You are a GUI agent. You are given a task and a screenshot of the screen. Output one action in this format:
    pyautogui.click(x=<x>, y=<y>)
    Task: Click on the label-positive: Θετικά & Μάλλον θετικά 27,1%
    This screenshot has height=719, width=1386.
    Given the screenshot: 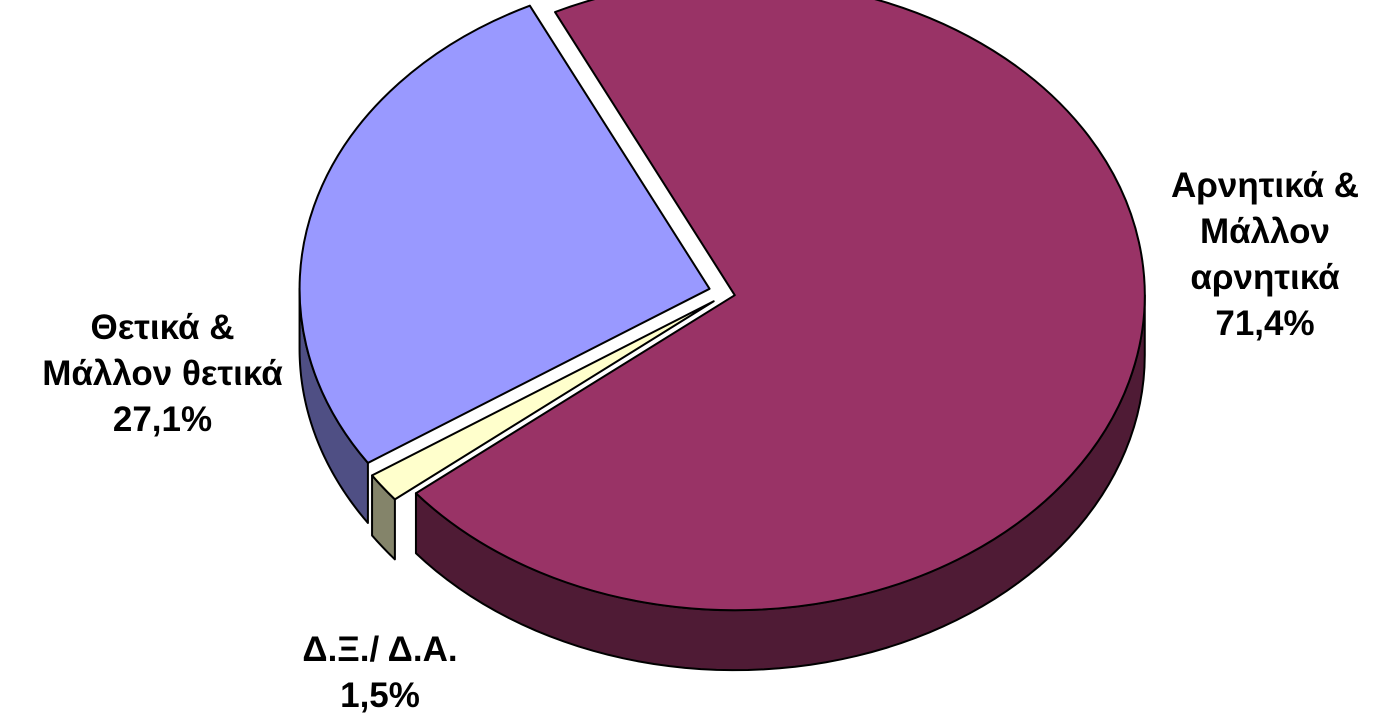 What is the action you would take?
    pyautogui.click(x=162, y=374)
    